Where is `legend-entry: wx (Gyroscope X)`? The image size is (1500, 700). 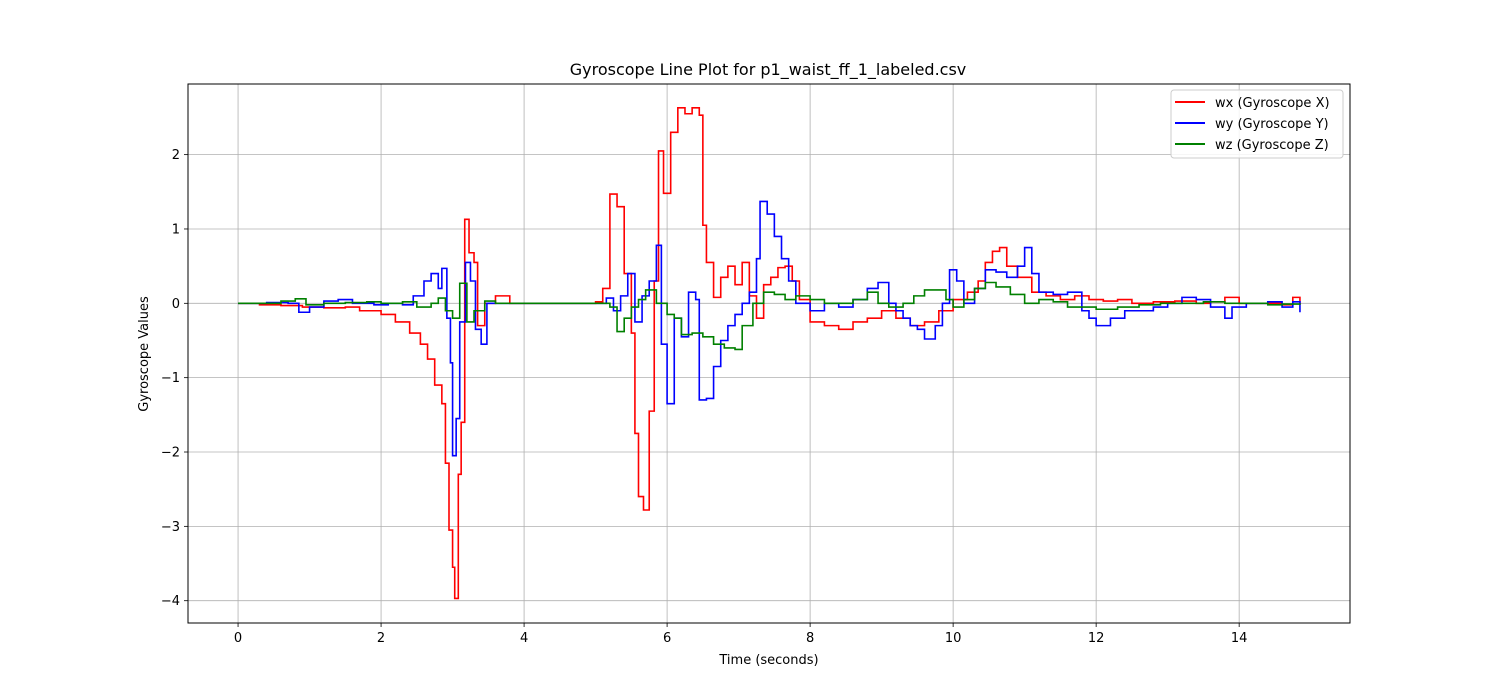 legend-entry: wx (Gyroscope X) is located at coordinates (1252, 103).